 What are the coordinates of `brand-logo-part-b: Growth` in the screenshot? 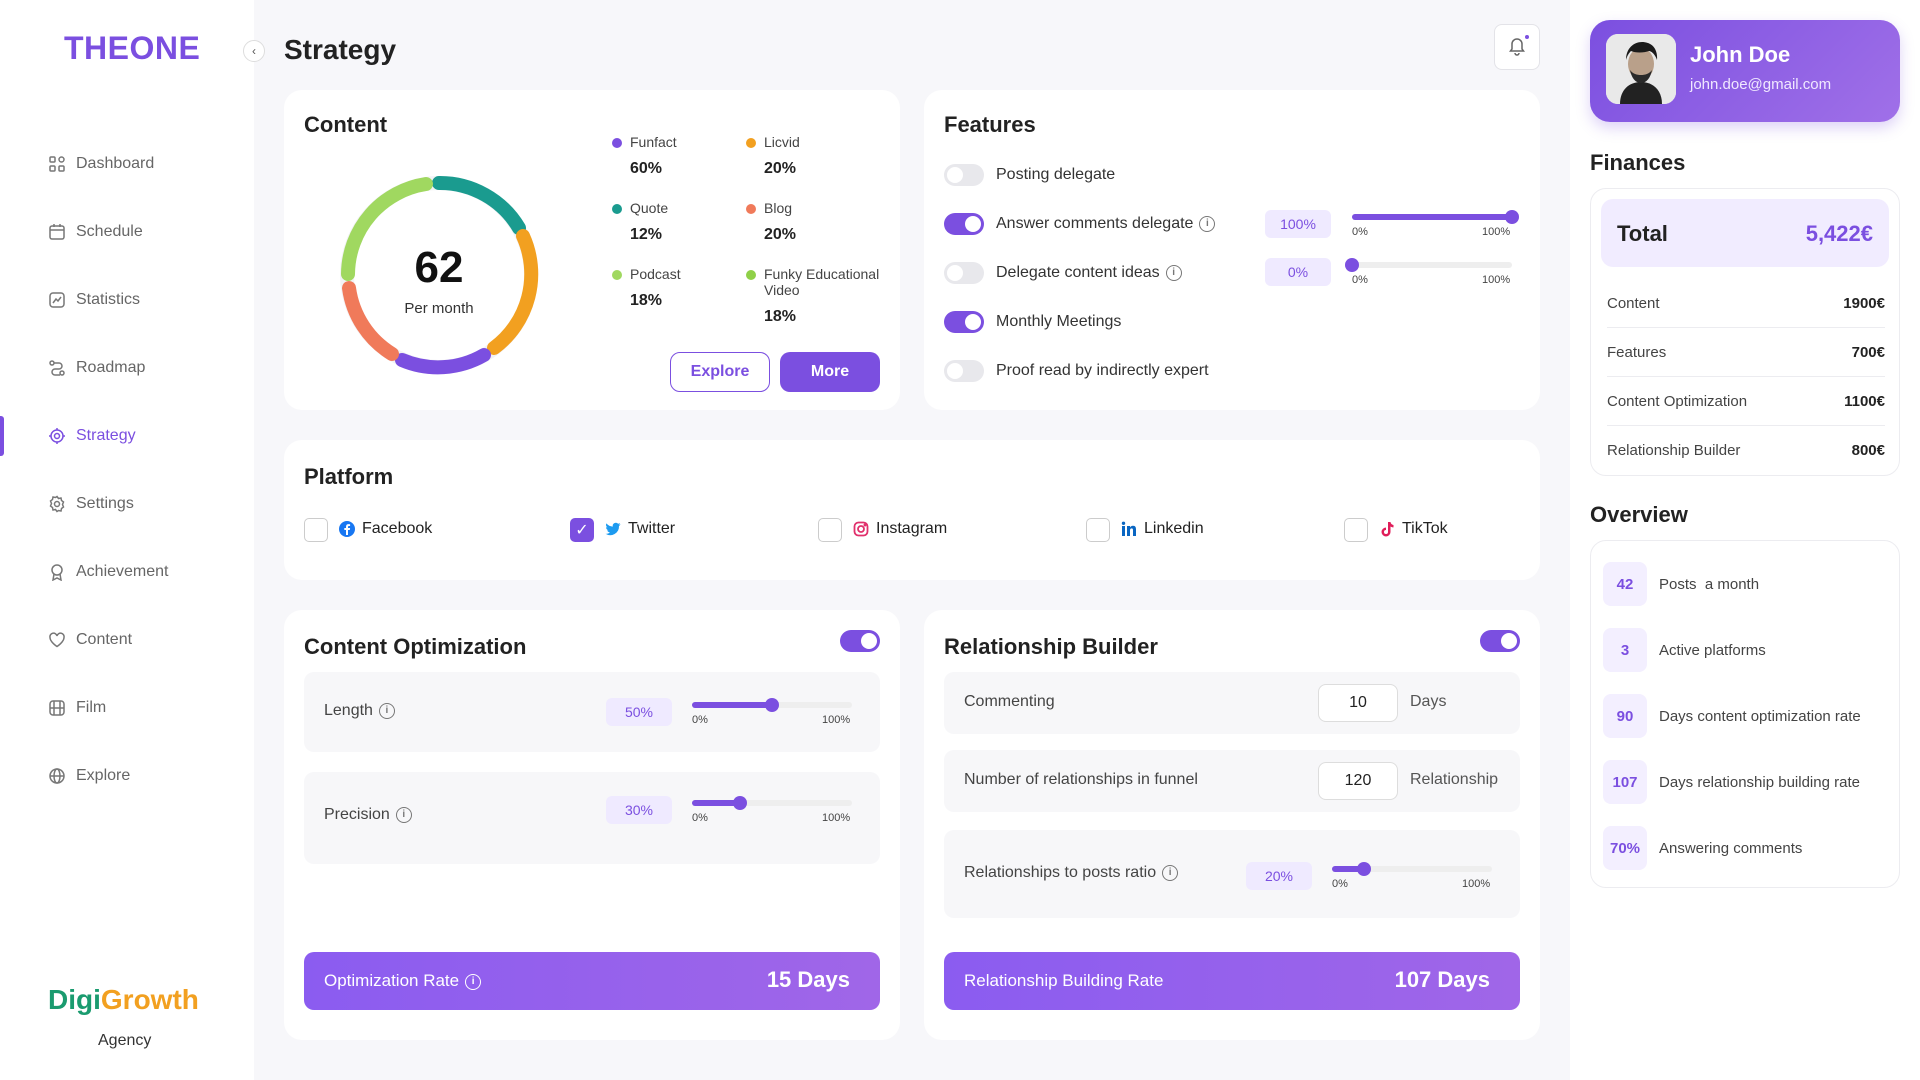 It's located at (149, 999).